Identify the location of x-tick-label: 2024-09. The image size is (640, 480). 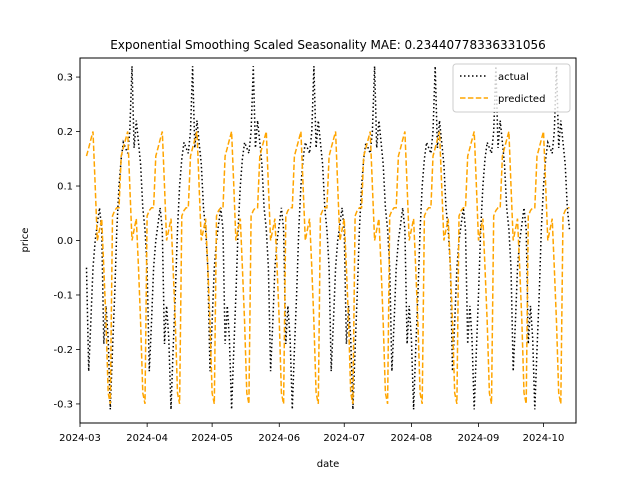
(479, 438).